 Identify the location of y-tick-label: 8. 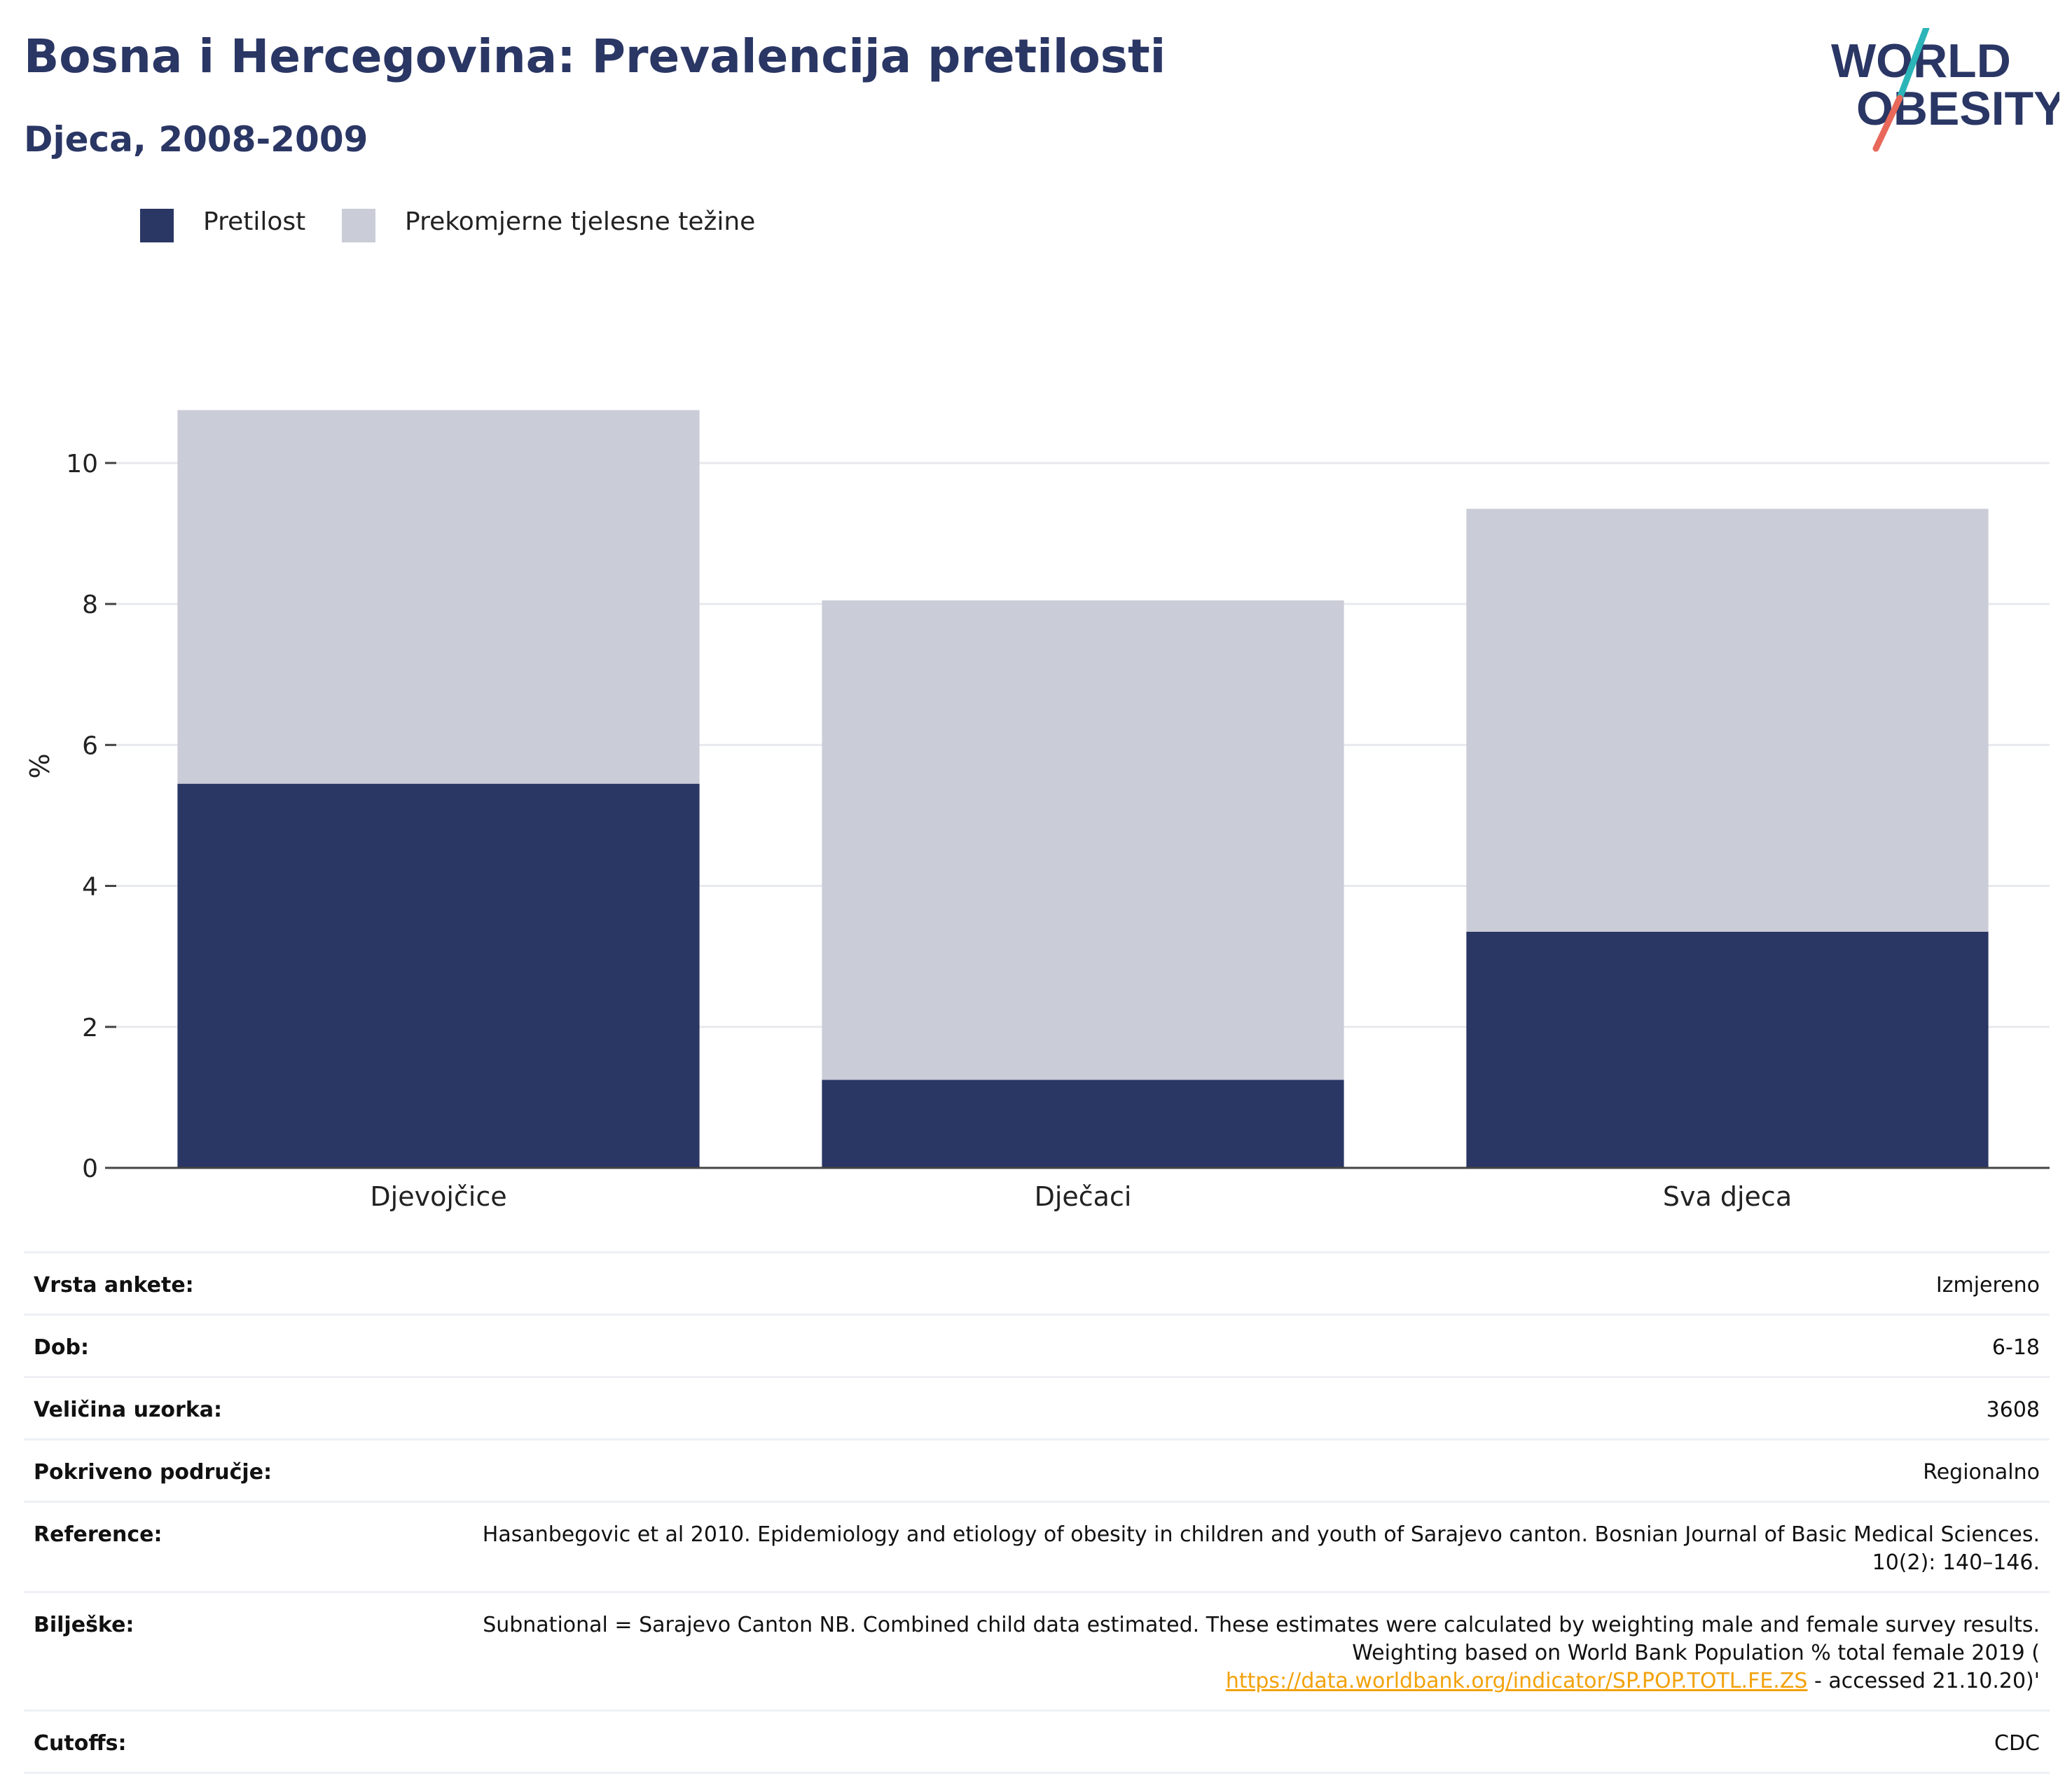
(90, 605).